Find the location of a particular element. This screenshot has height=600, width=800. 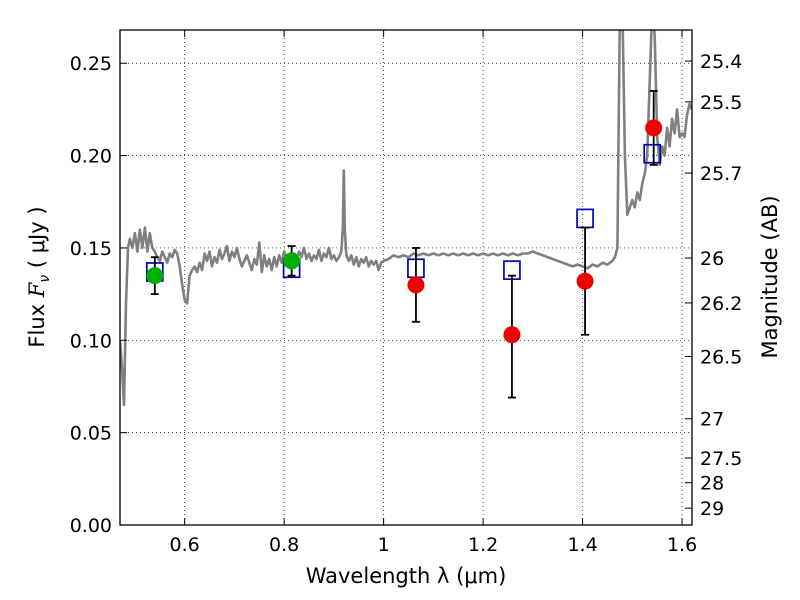

right-axis-title: Magnitude (AB) is located at coordinates (770, 276).